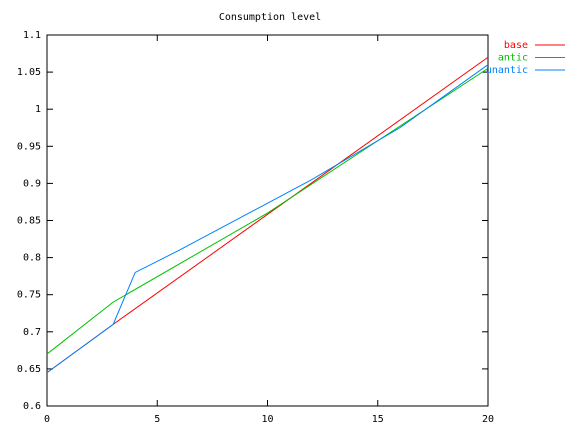 The height and width of the screenshot is (431, 575). I want to click on legend-label: unantic, so click(507, 70).